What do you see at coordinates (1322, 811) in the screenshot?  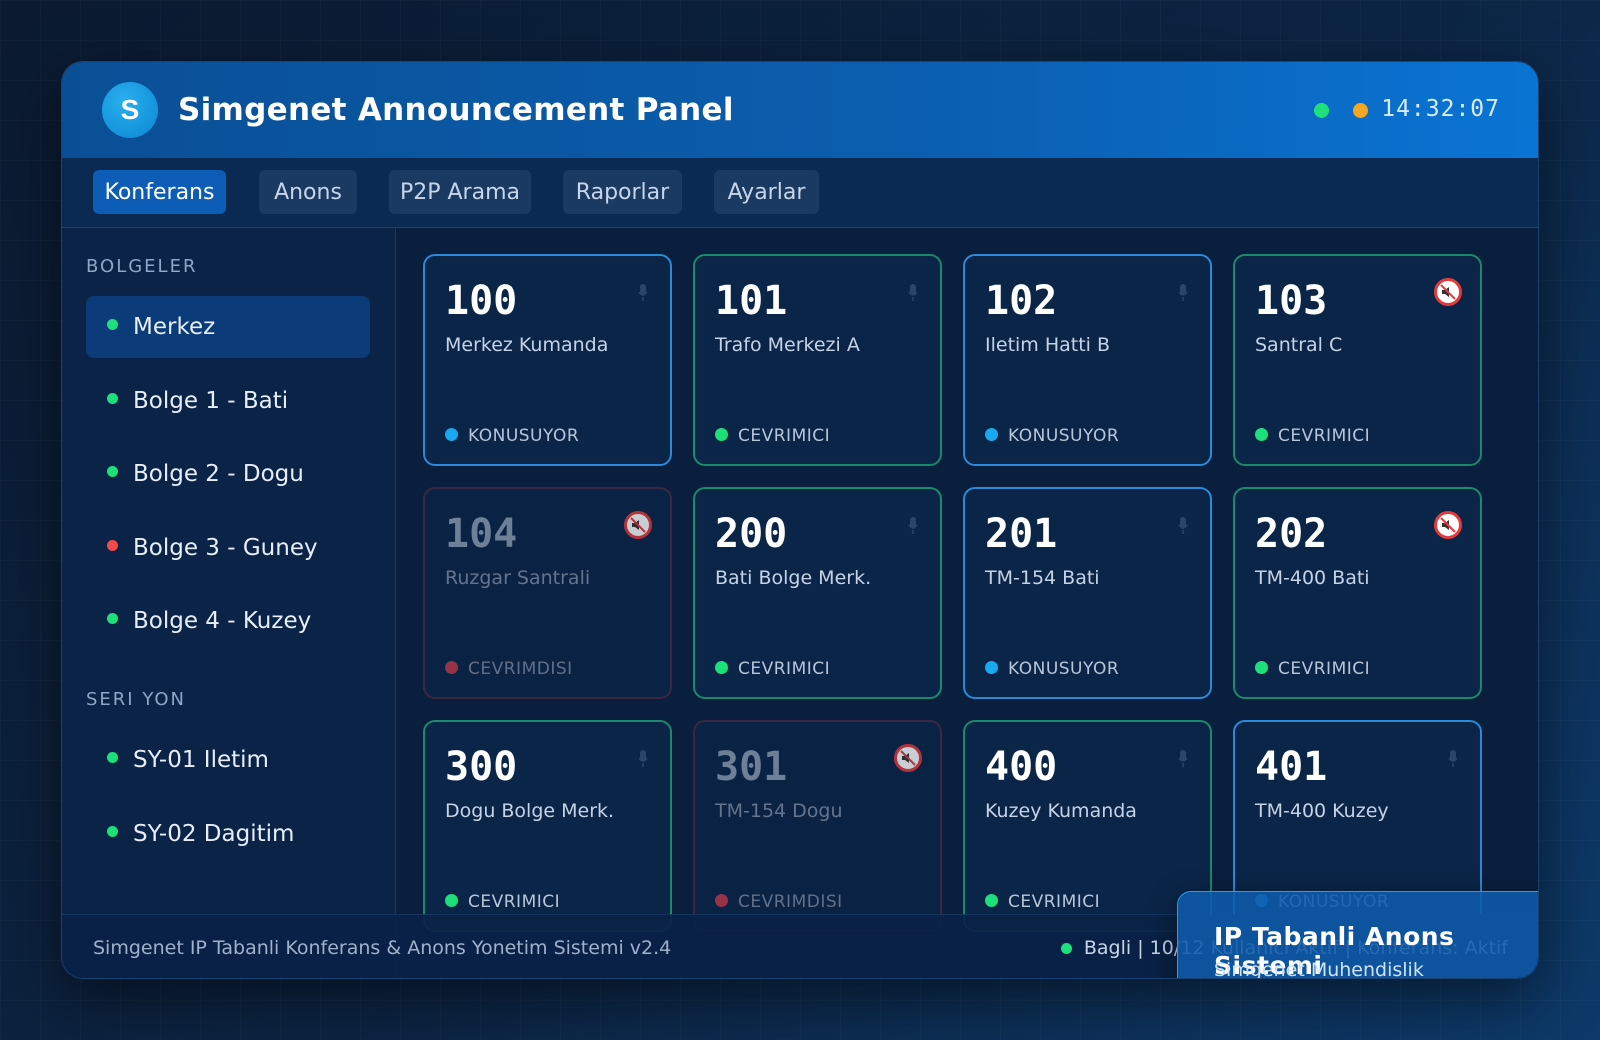 I see `station-name: TM-400 Kuzey` at bounding box center [1322, 811].